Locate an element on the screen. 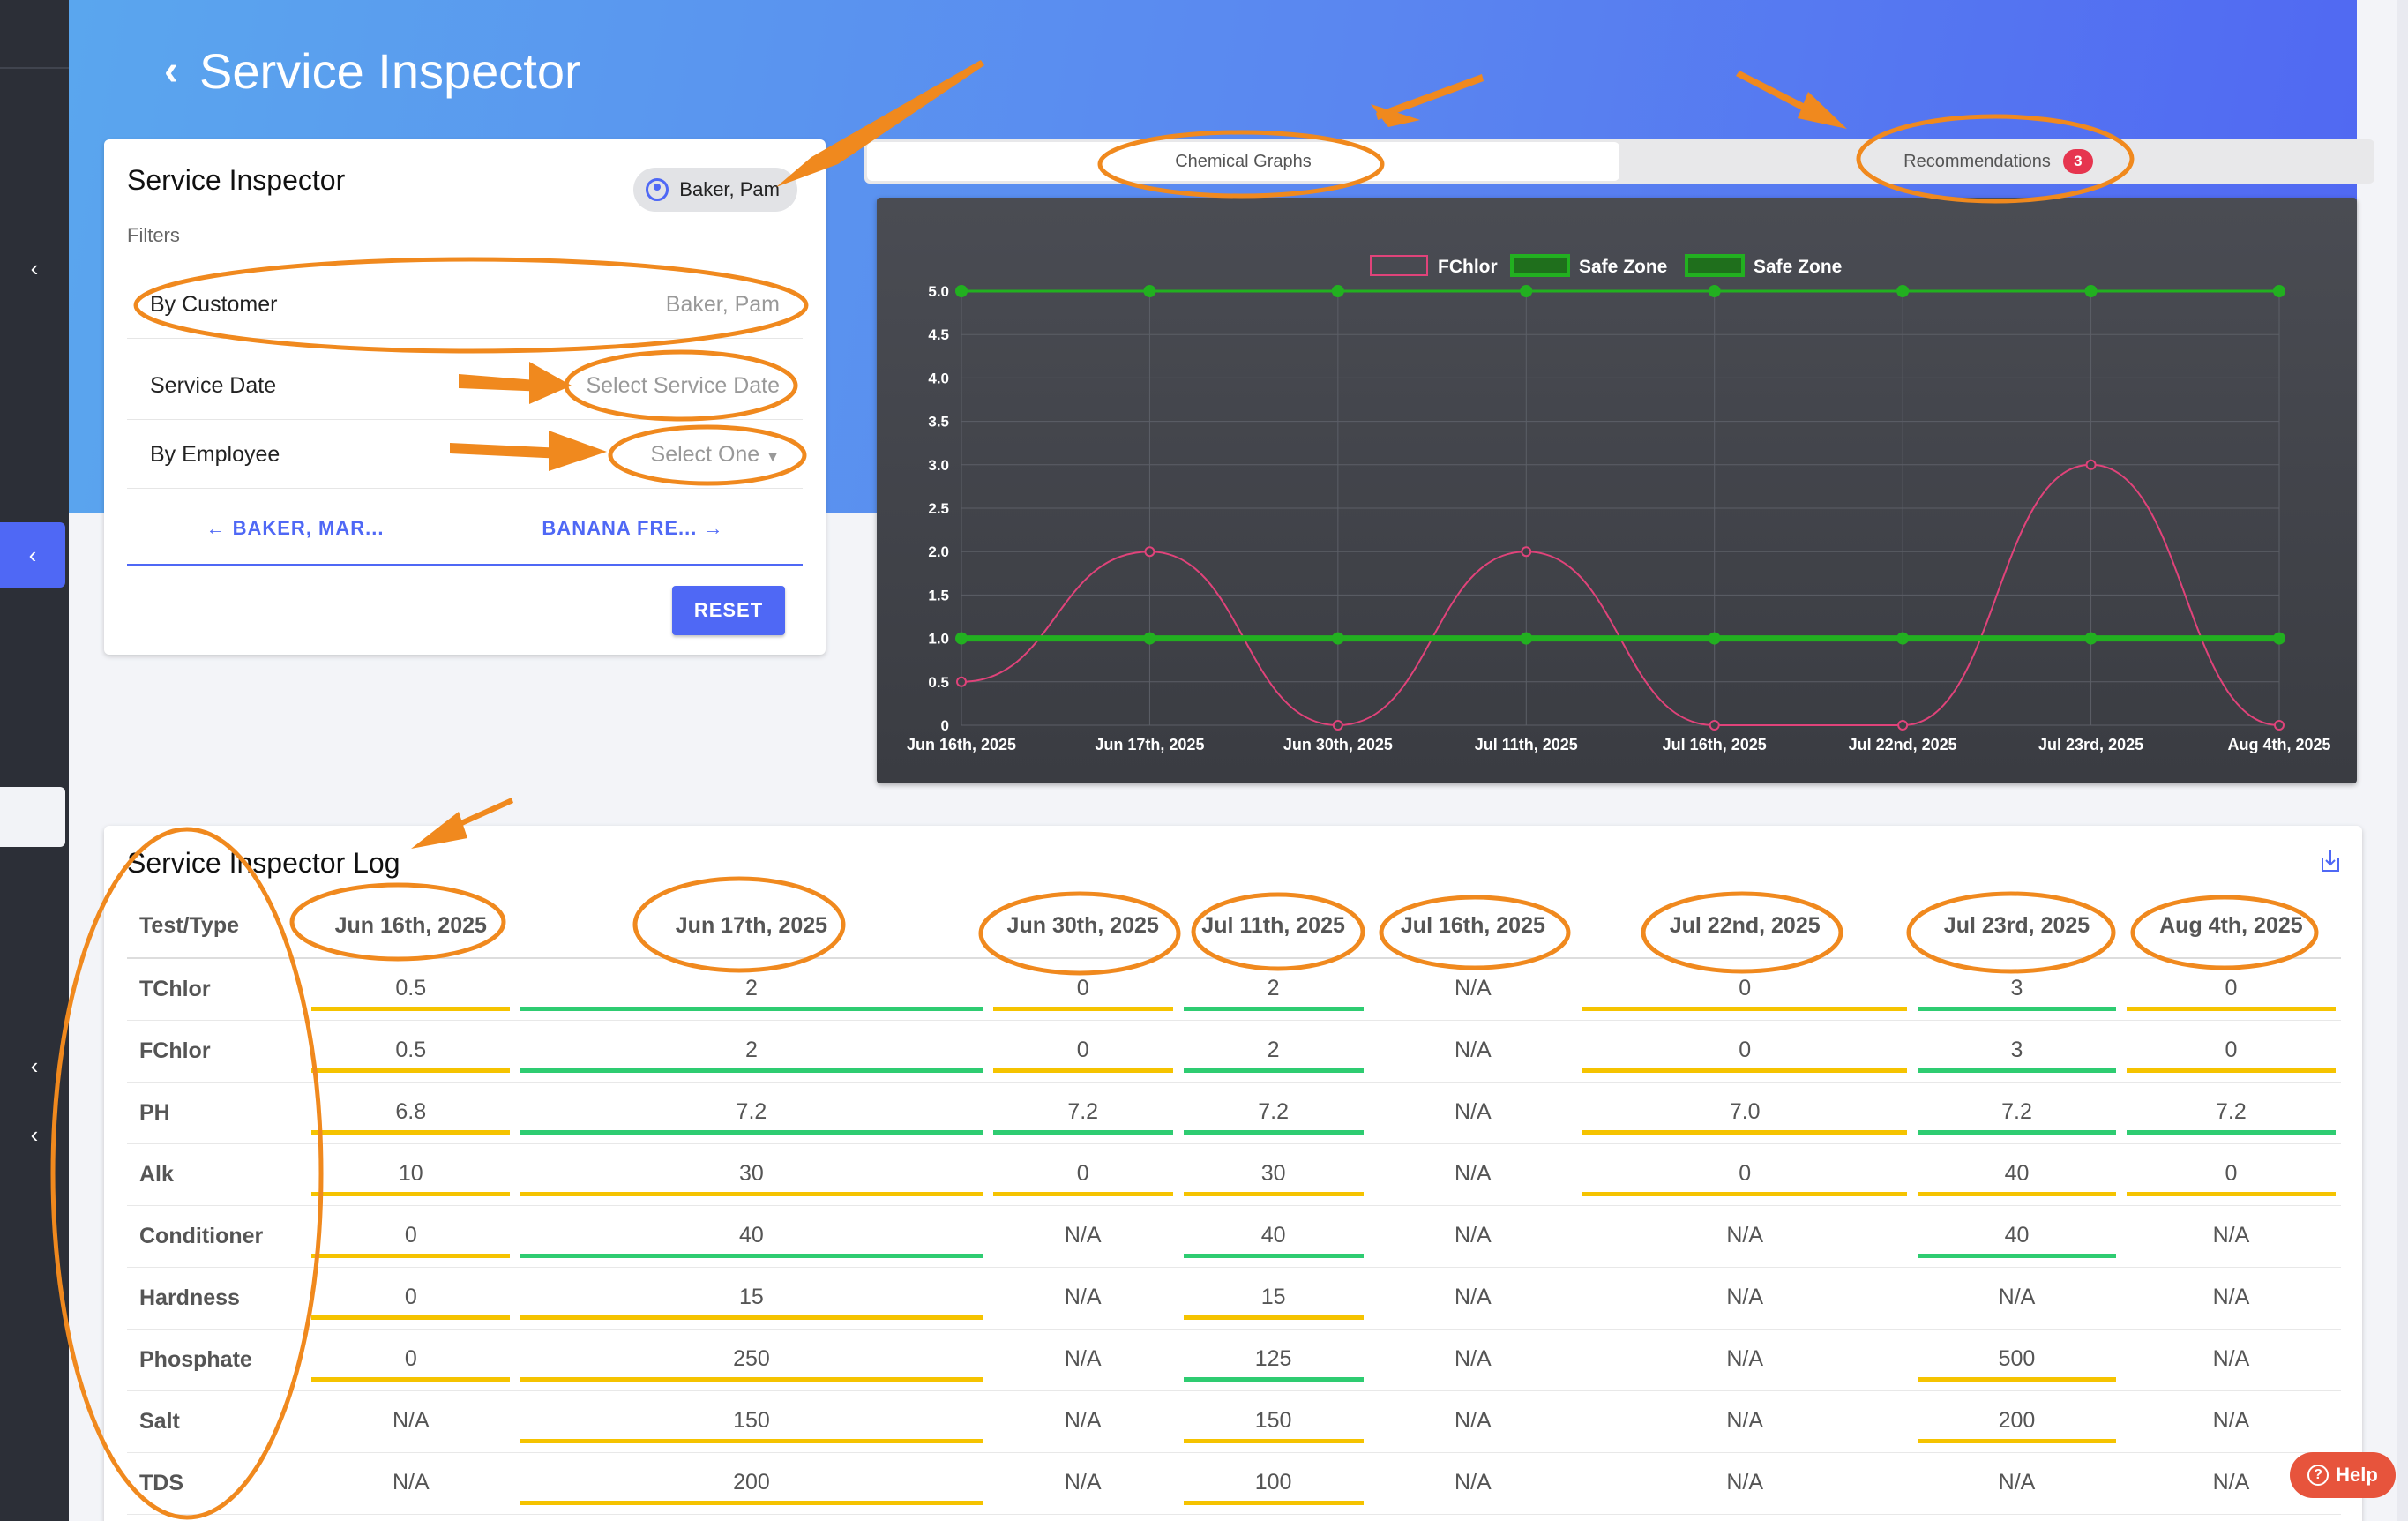 The image size is (2408, 1521). recommendations-count-badge: 3 is located at coordinates (2077, 161).